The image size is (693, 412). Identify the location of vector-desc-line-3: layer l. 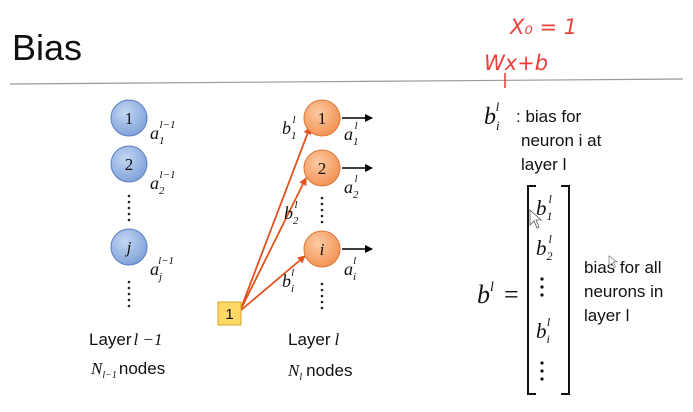
(606, 315).